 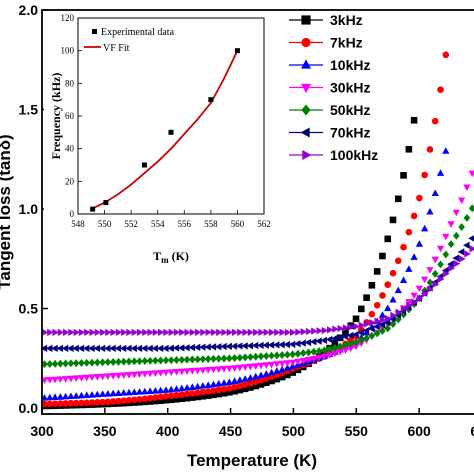 I want to click on legend-marker-70kHz, so click(x=305, y=132).